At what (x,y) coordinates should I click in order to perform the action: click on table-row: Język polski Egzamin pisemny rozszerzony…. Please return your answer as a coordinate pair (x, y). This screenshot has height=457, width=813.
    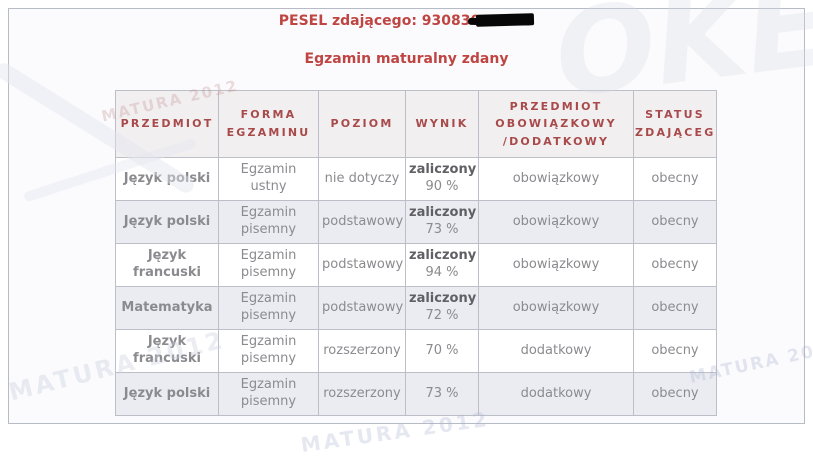
    Looking at the image, I should click on (416, 394).